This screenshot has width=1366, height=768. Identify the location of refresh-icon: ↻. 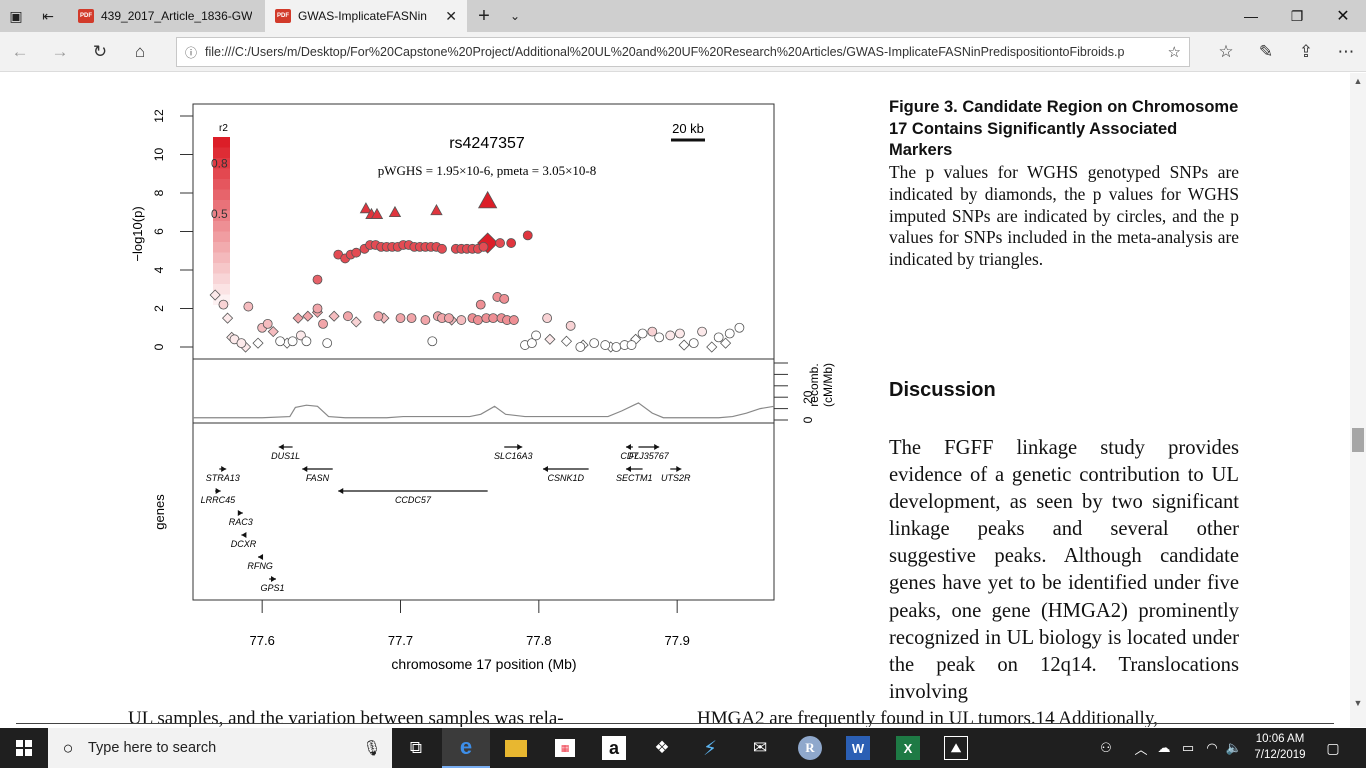
(100, 51).